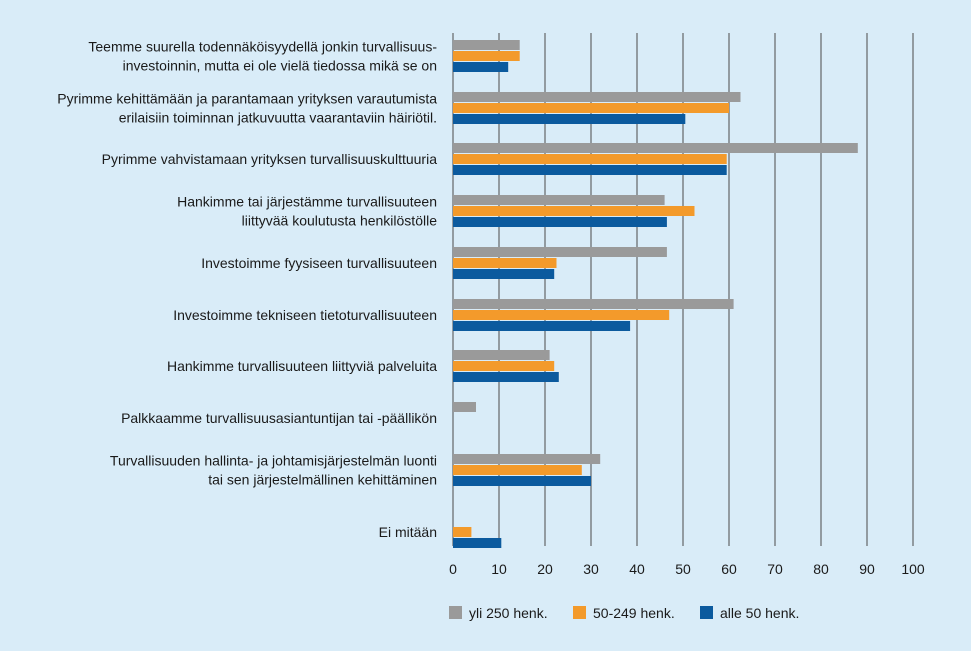 Image resolution: width=971 pixels, height=651 pixels. Describe the element at coordinates (307, 202) in the screenshot. I see `category-label: Hankimme tai järjestämme turvallisuuteen` at that location.